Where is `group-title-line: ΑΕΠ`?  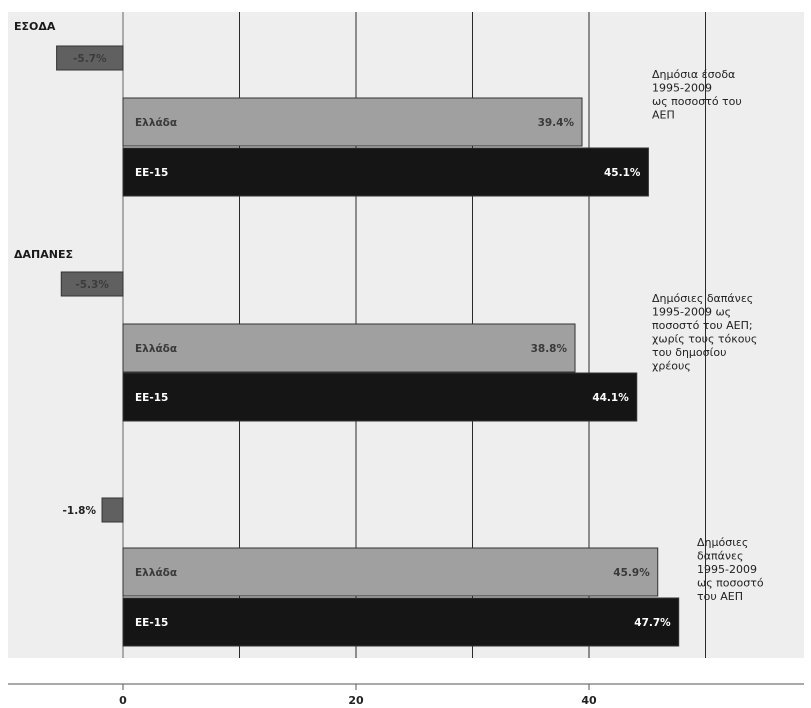 group-title-line: ΑΕΠ is located at coordinates (663, 115).